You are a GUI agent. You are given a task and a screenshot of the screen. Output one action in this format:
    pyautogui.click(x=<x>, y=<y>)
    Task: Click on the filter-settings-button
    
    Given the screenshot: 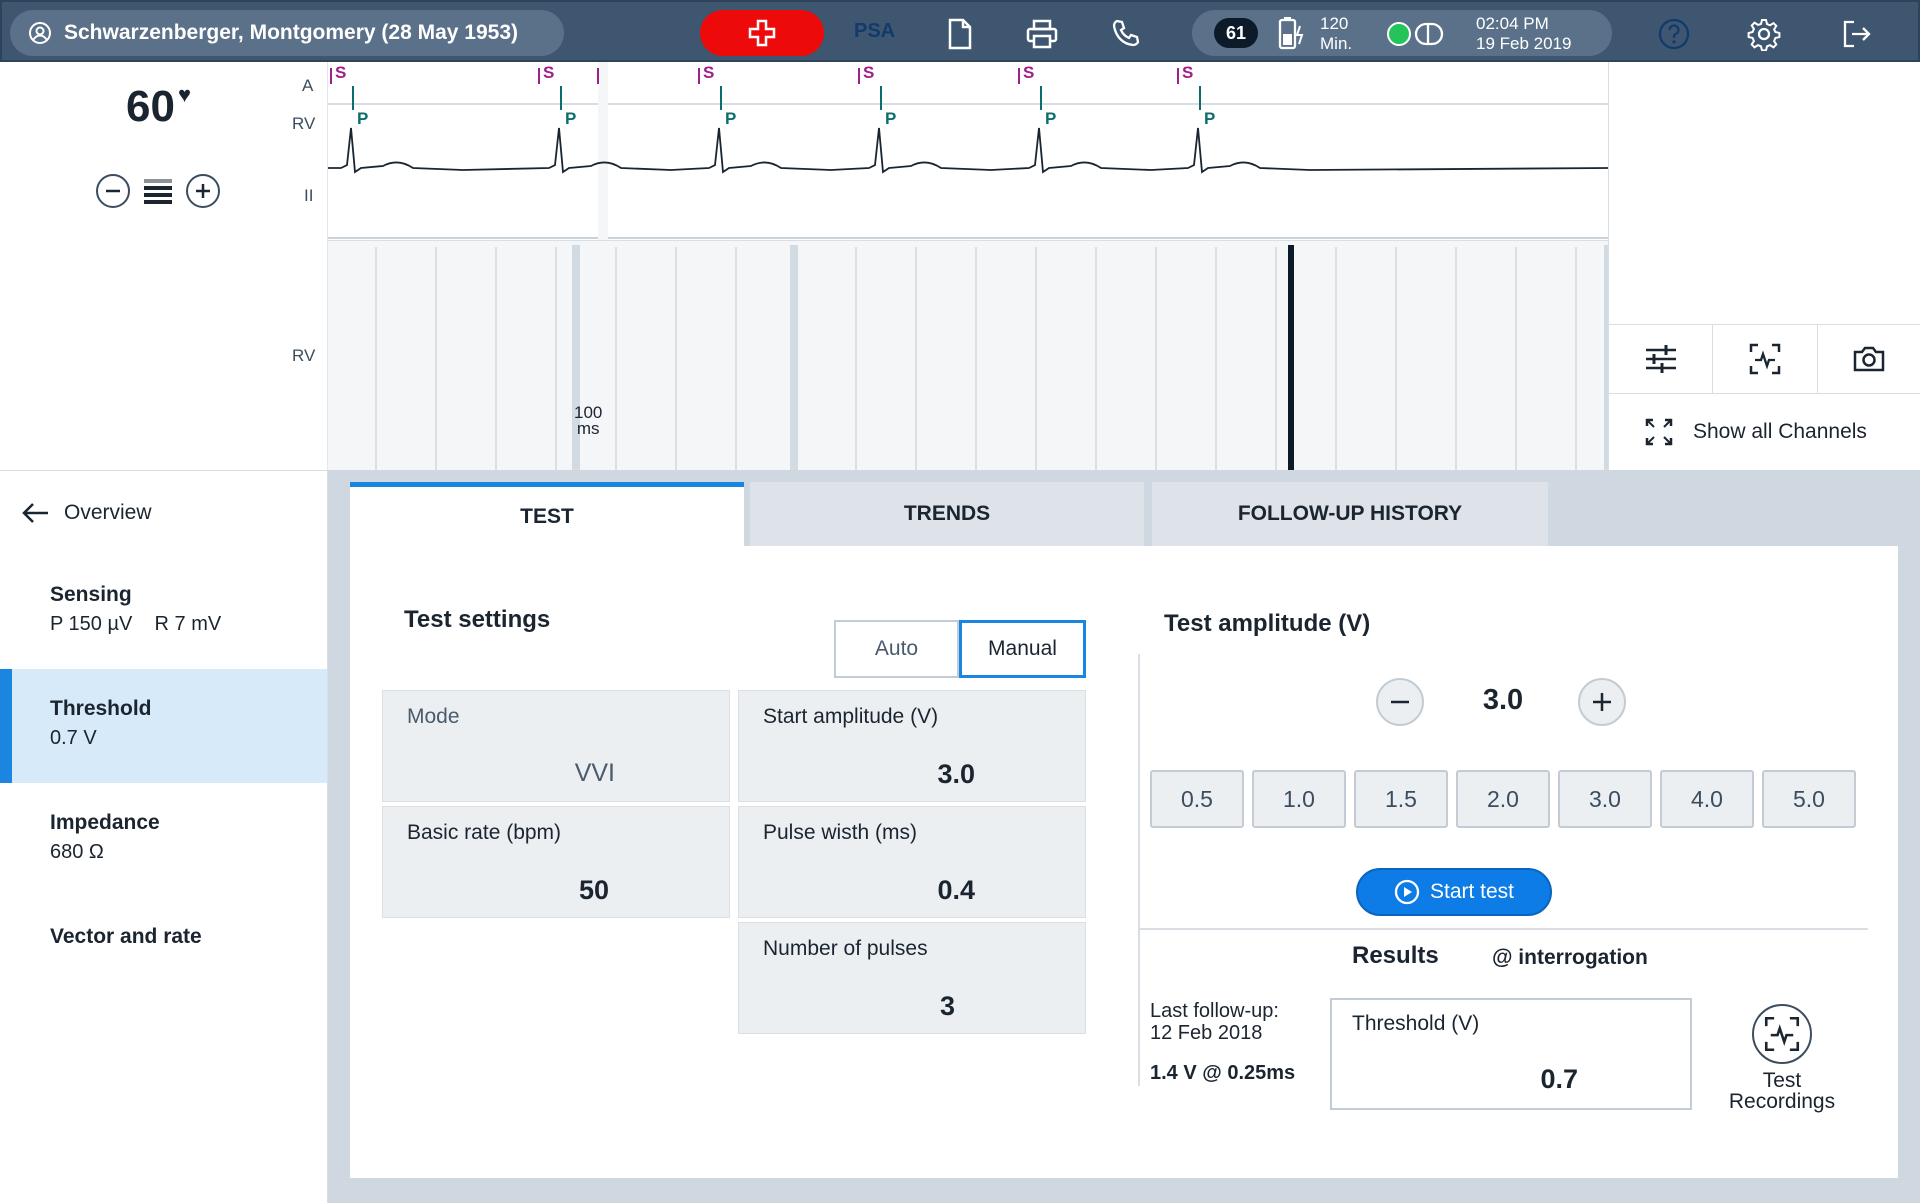 What is the action you would take?
    pyautogui.click(x=1661, y=359)
    